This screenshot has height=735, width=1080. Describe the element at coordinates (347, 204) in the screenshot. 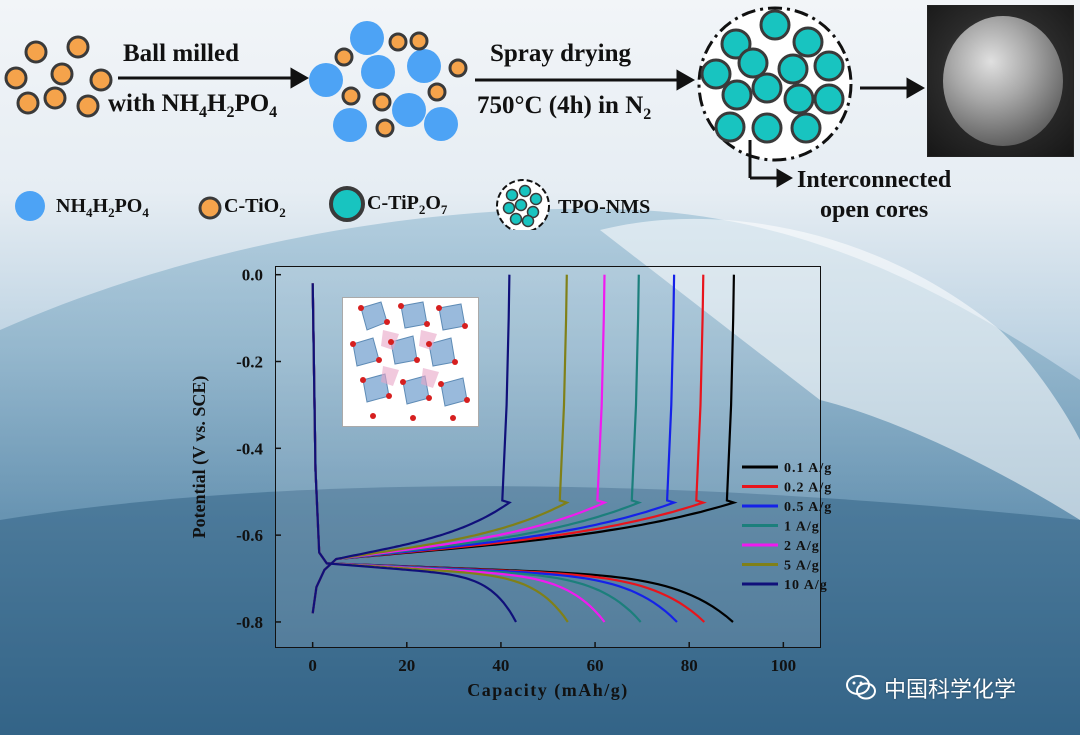

I see `legend-c-tip2o7-symbol` at that location.